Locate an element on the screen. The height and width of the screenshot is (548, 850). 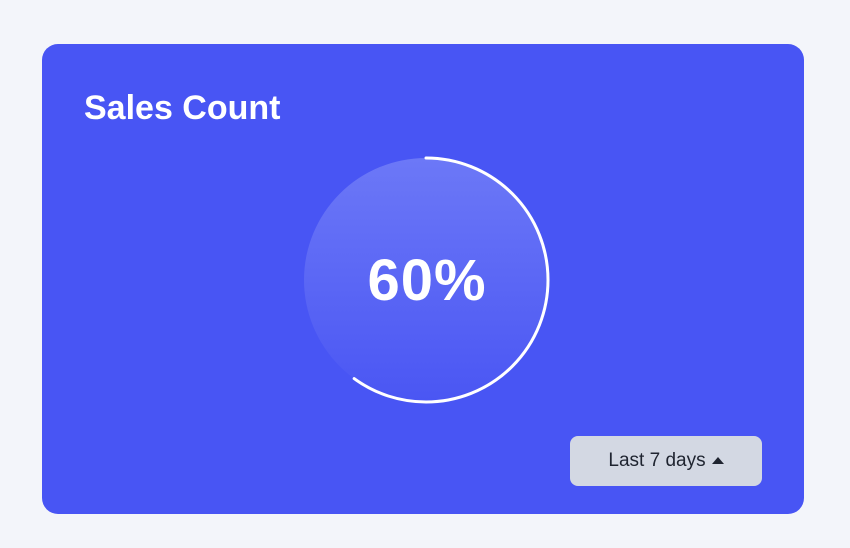
date-range-dropdown: Last 7 days is located at coordinates (666, 461).